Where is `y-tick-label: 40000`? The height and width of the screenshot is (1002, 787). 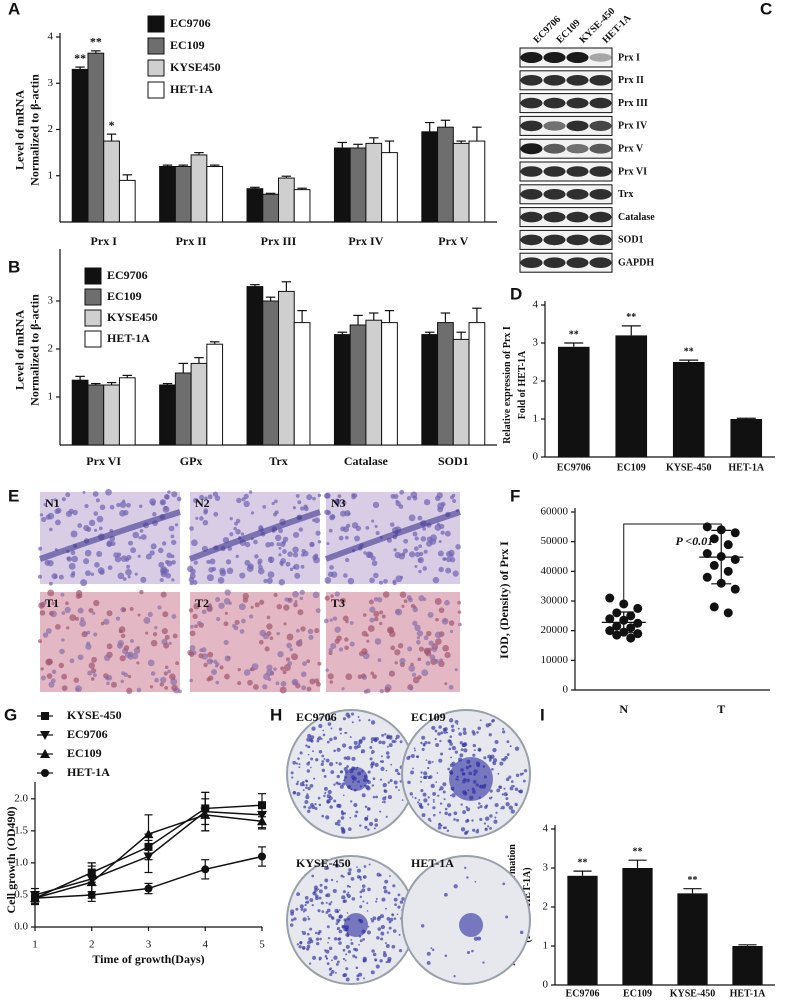
y-tick-label: 40000 is located at coordinates (555, 571).